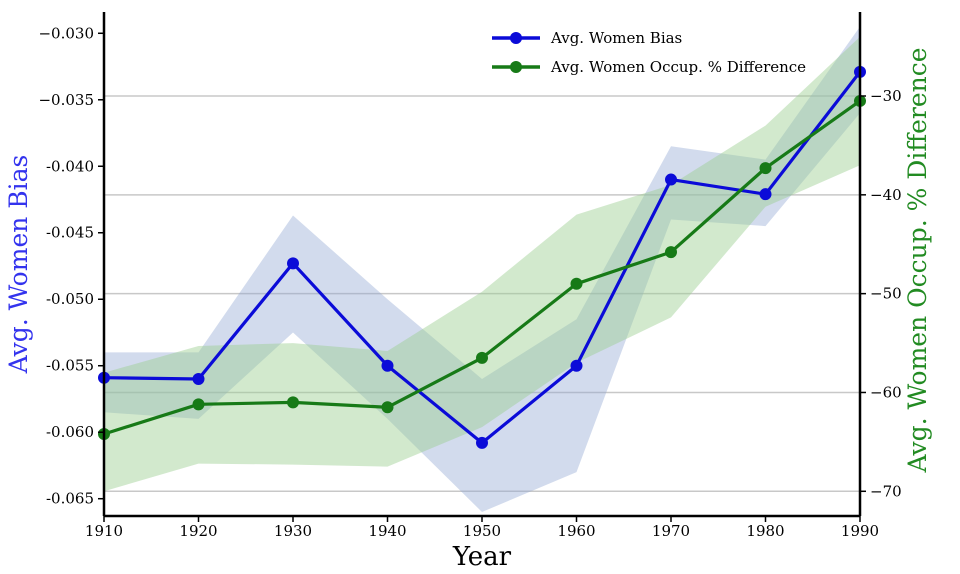 This screenshot has width=960, height=574. What do you see at coordinates (886, 195) in the screenshot?
I see `right-y-tick-label: −40` at bounding box center [886, 195].